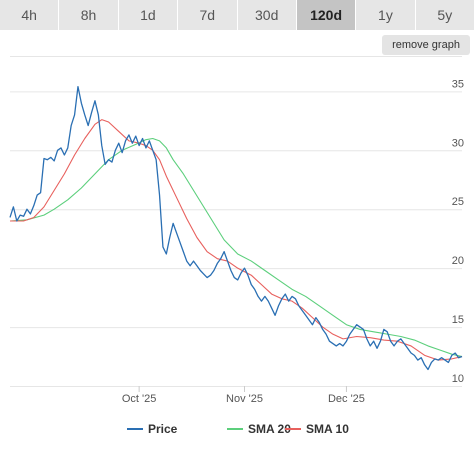 The width and height of the screenshot is (474, 455). What do you see at coordinates (326, 15) in the screenshot?
I see `tab-120d: 120d` at bounding box center [326, 15].